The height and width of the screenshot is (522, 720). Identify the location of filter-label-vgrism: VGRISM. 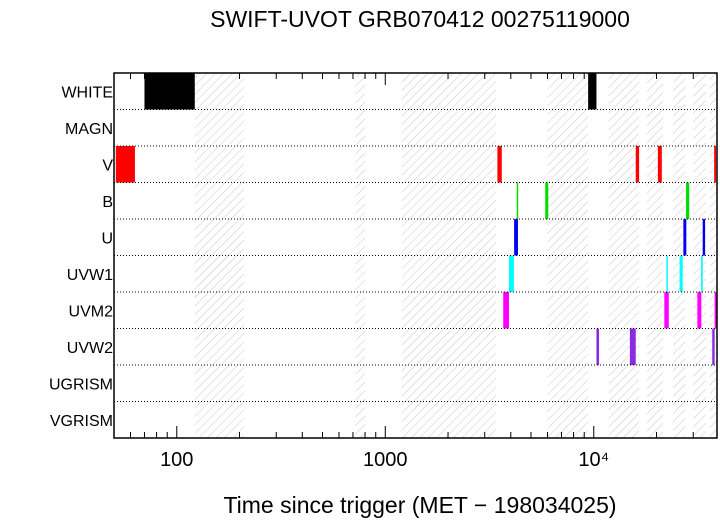
(81, 421).